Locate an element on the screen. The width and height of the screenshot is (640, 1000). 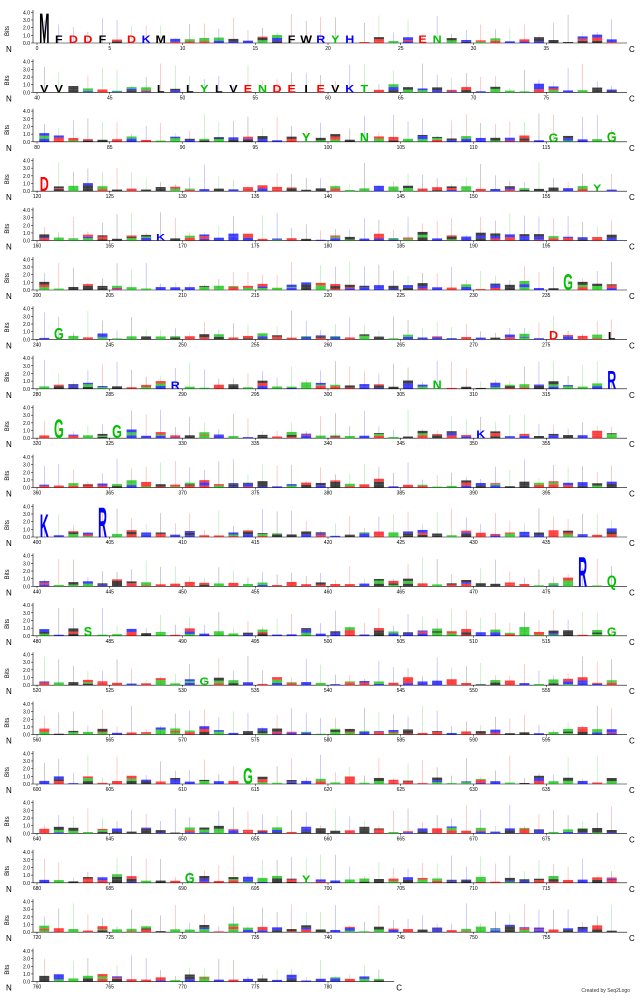
x-tick-label: 715 is located at coordinates (546, 889).